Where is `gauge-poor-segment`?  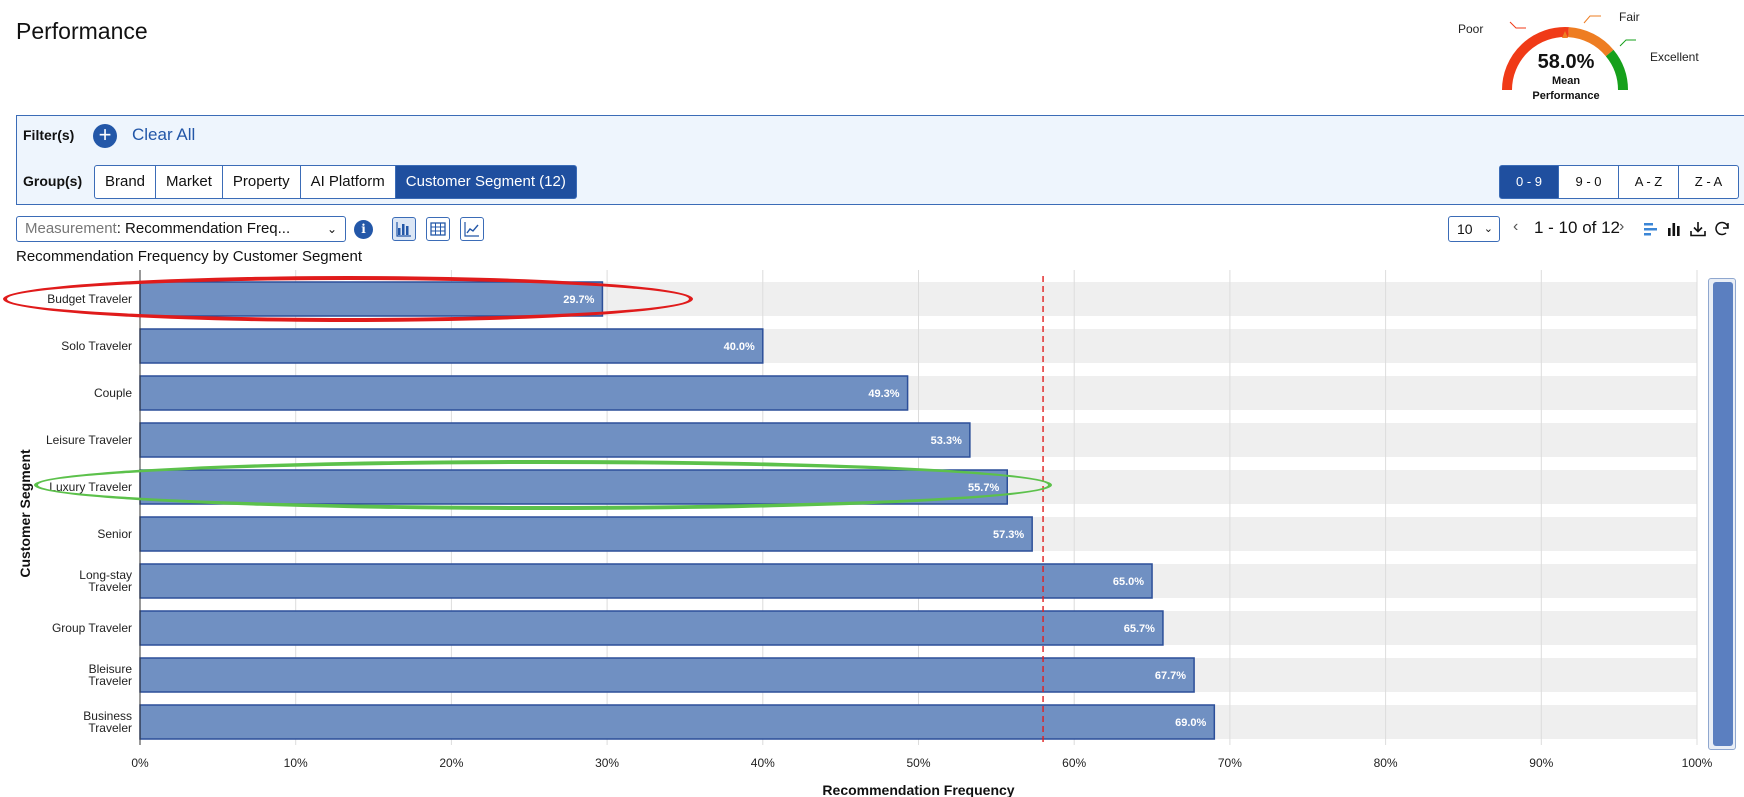
gauge-poor-segment is located at coordinates (1535, 59).